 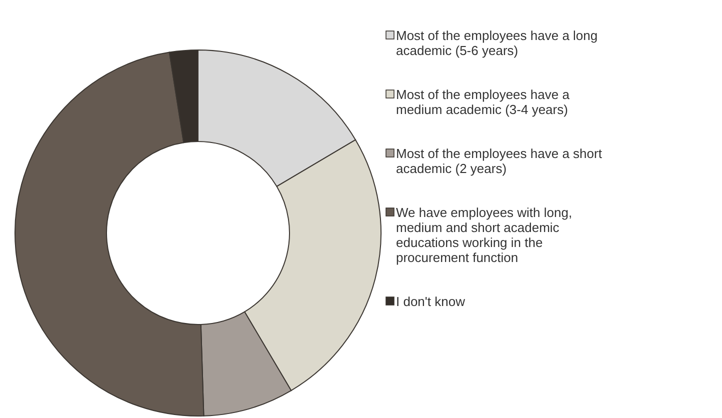 What do you see at coordinates (483, 102) in the screenshot?
I see `legend-label: Most of the employees have a medium academic (3-4 years)` at bounding box center [483, 102].